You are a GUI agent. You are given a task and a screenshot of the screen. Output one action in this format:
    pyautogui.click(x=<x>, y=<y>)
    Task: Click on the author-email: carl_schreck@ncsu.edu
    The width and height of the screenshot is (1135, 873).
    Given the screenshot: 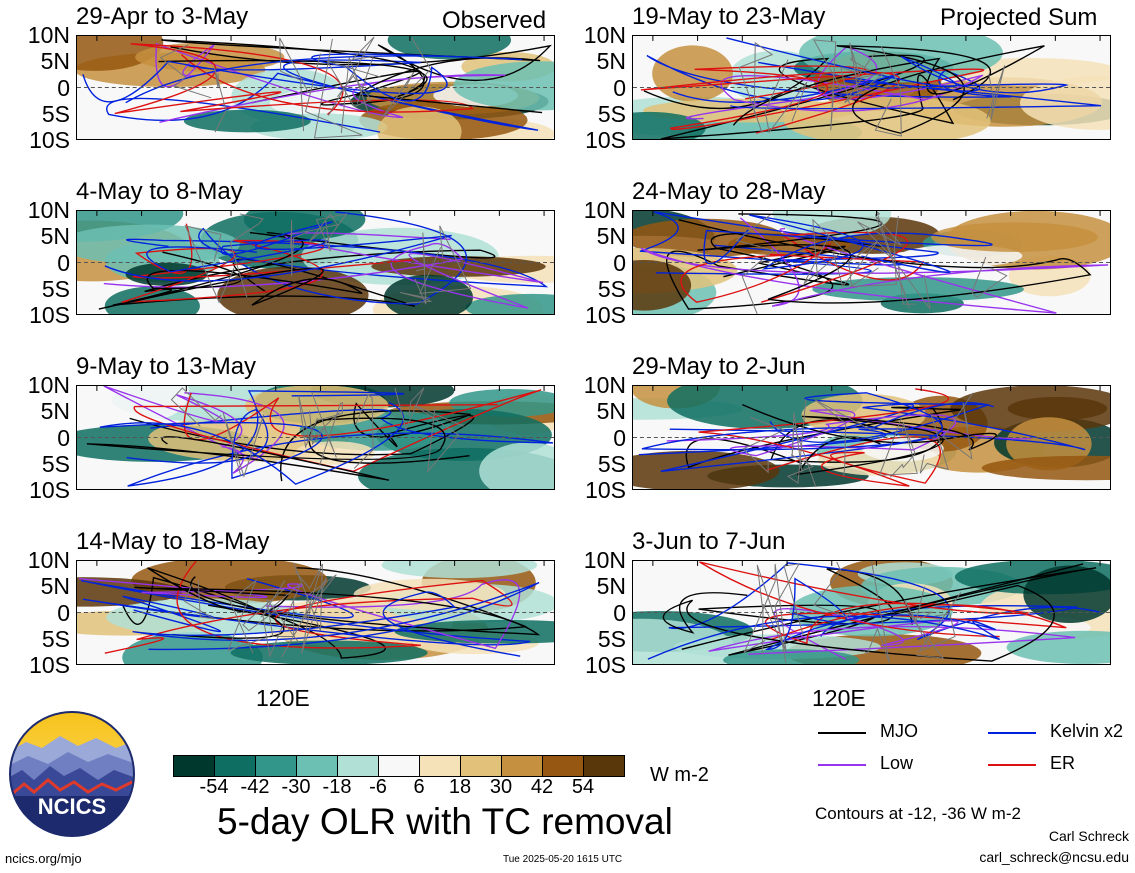 What is the action you would take?
    pyautogui.click(x=1054, y=857)
    